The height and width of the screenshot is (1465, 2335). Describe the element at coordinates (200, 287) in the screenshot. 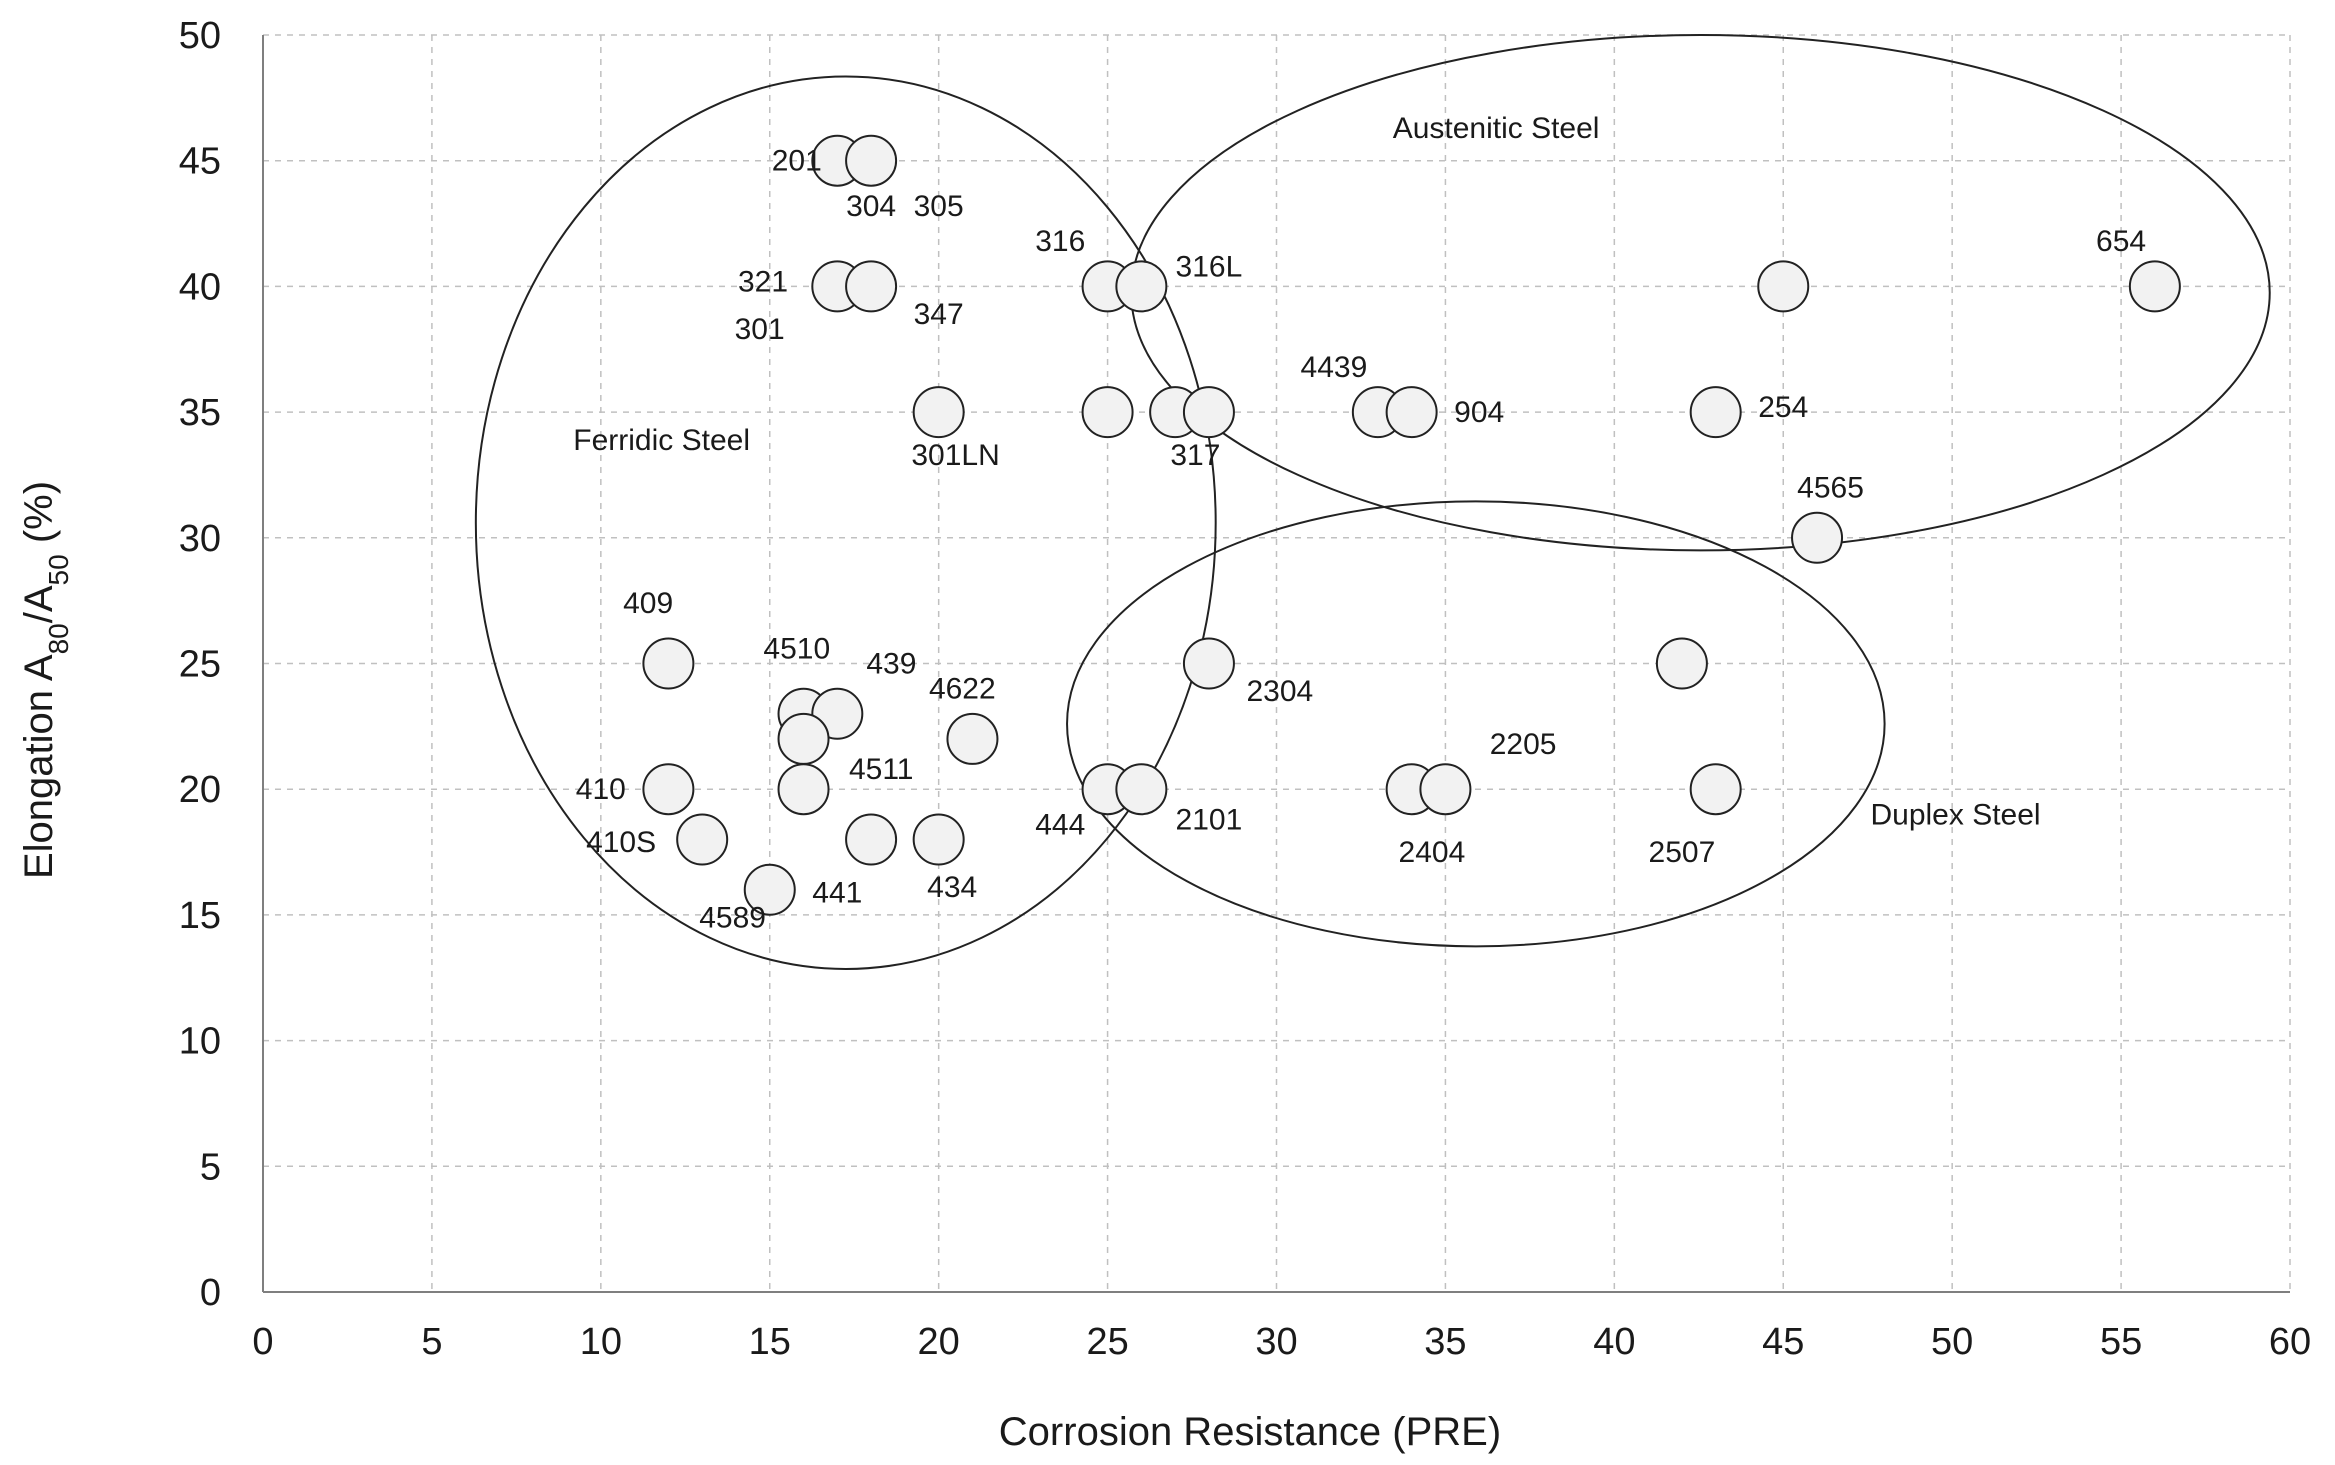

I see `y-tick-label: 40` at that location.